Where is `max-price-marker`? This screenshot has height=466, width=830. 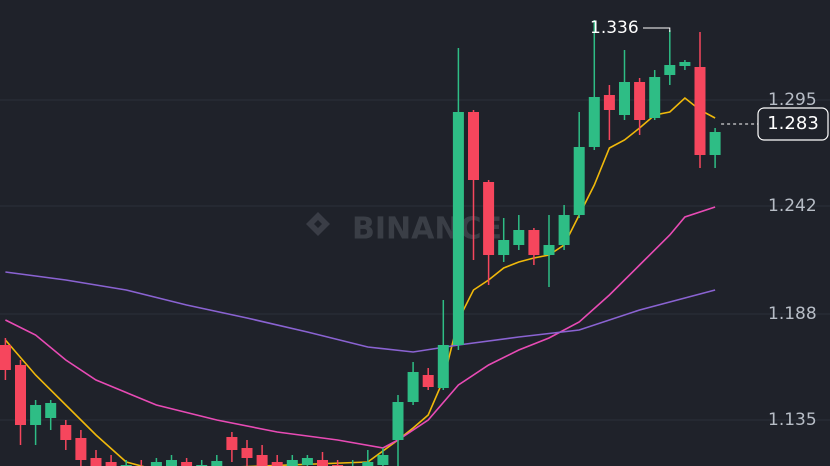
max-price-marker is located at coordinates (657, 29).